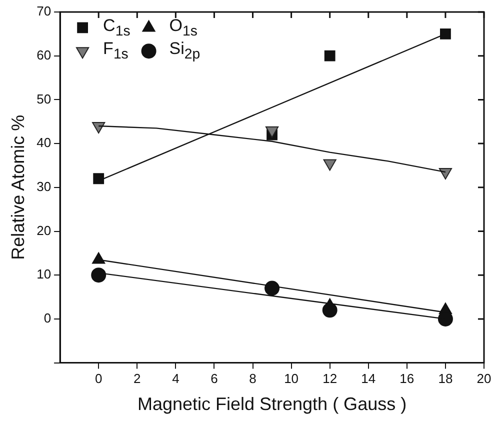  What do you see at coordinates (407, 378) in the screenshot?
I see `x-tick-label: 16` at bounding box center [407, 378].